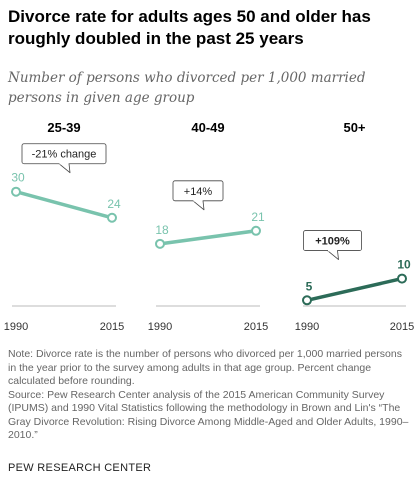 Image resolution: width=420 pixels, height=494 pixels. What do you see at coordinates (63, 127) in the screenshot?
I see `panel-label: 25-39` at bounding box center [63, 127].